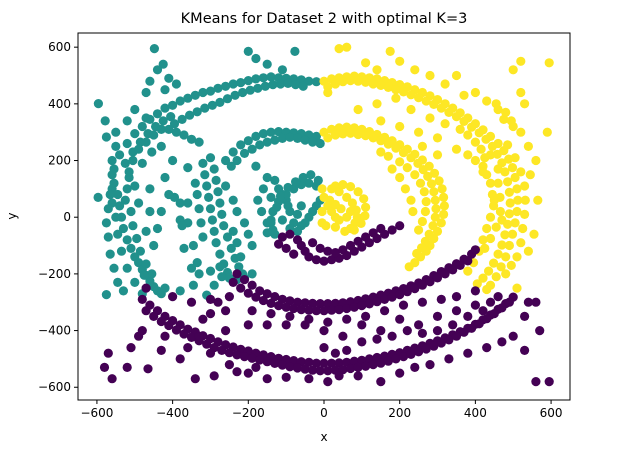  What do you see at coordinates (59, 104) in the screenshot?
I see `y-tick-label: 400` at bounding box center [59, 104].